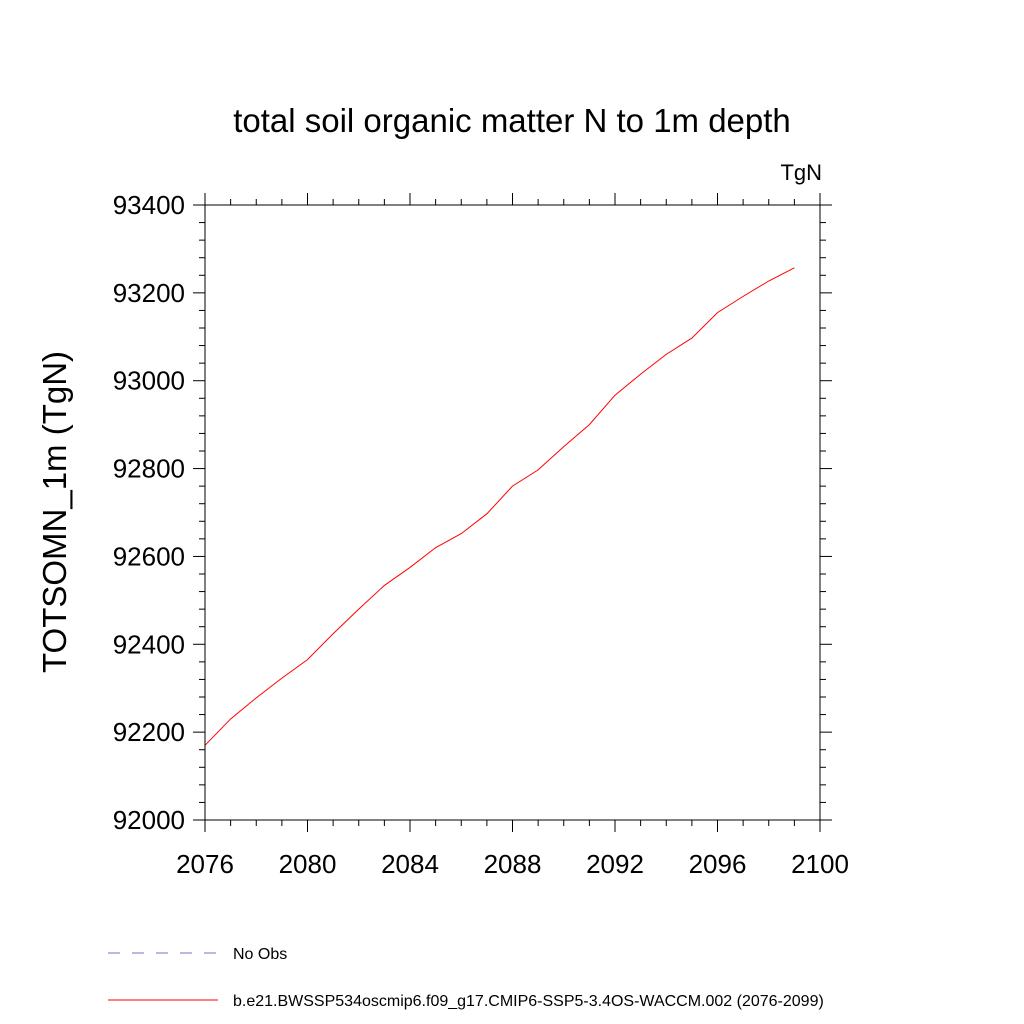 The width and height of the screenshot is (1024, 1024). I want to click on units-label: TgN, so click(801, 172).